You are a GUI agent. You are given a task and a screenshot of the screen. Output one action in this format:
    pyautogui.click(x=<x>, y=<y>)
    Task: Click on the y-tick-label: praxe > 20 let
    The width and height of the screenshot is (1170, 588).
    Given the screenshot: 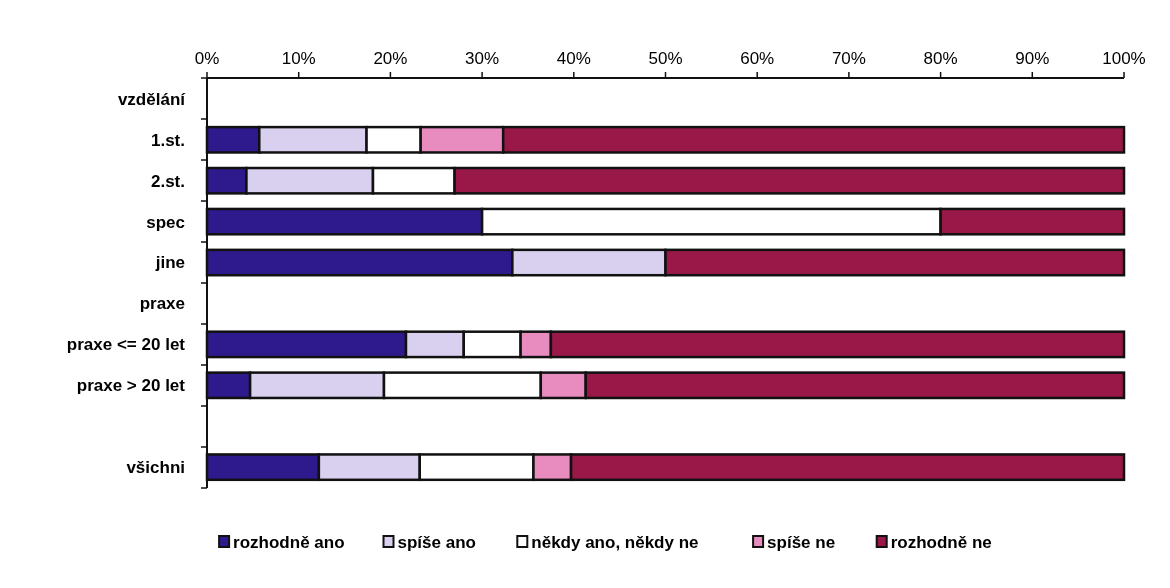 What is the action you would take?
    pyautogui.click(x=131, y=386)
    